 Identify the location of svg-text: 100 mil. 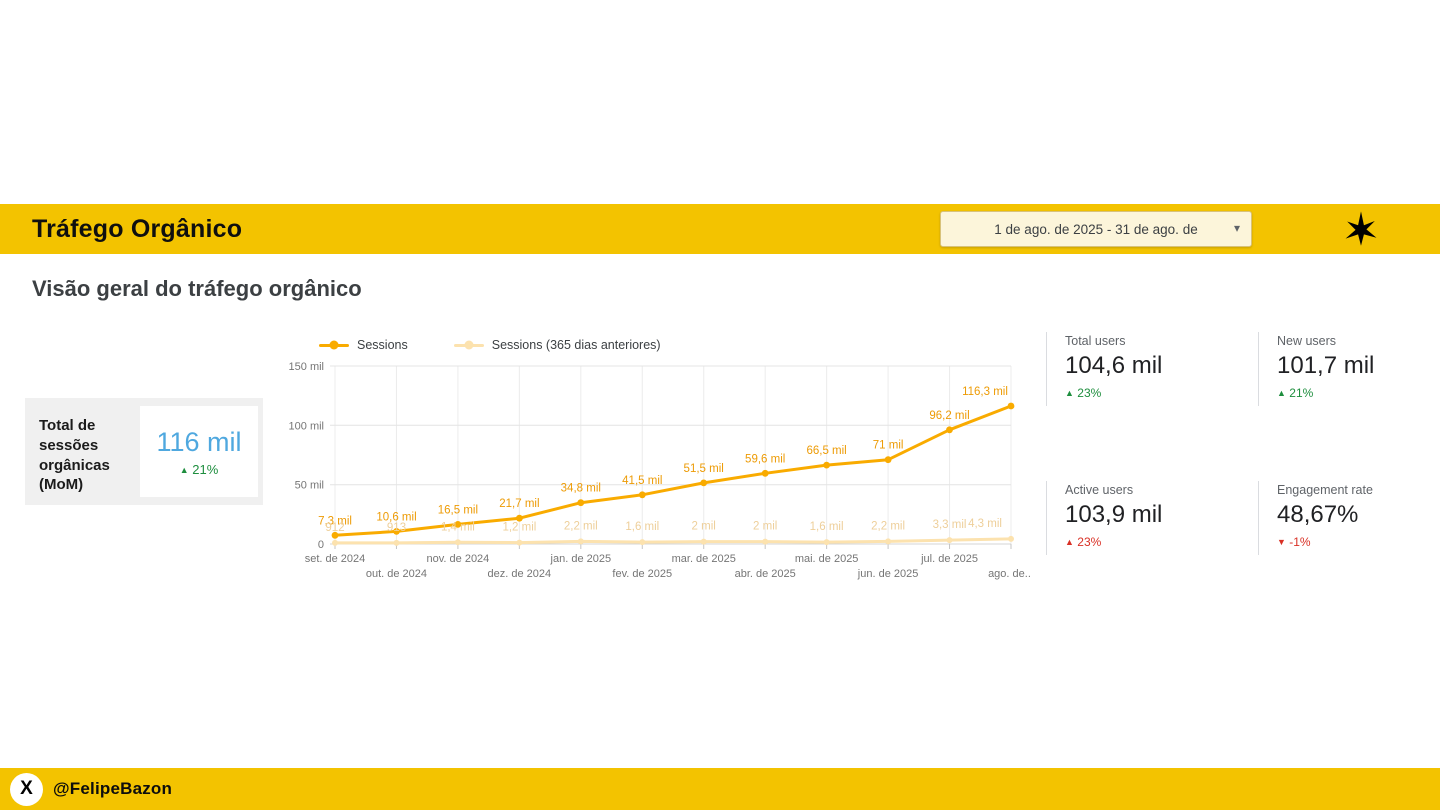
(306, 426).